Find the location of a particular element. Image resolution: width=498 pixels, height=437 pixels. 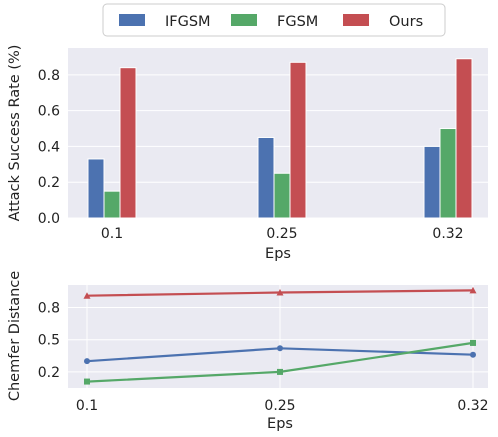

marker-fgsm-0.1 is located at coordinates (87, 381).